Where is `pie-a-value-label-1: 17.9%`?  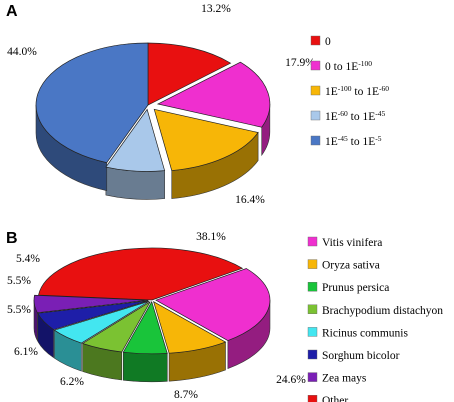
pie-a-value-label-1: 17.9% is located at coordinates (300, 63).